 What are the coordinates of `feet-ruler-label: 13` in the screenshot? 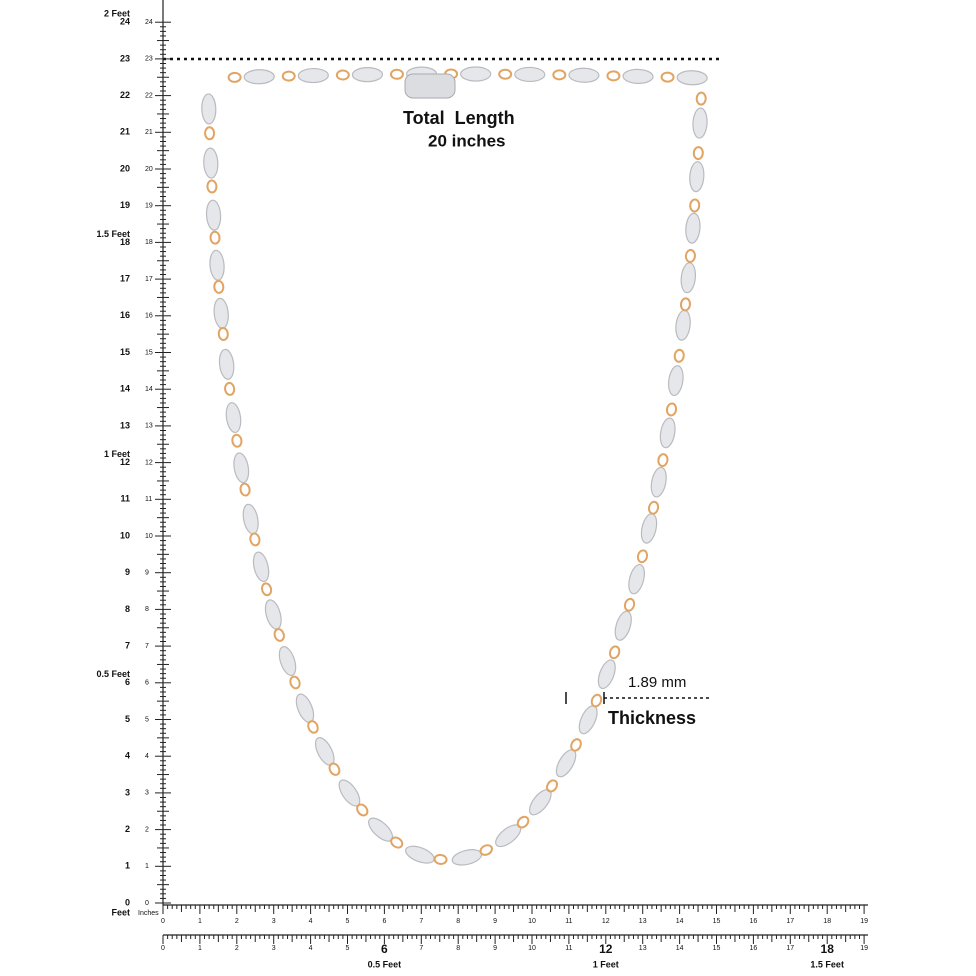 It's located at (643, 948).